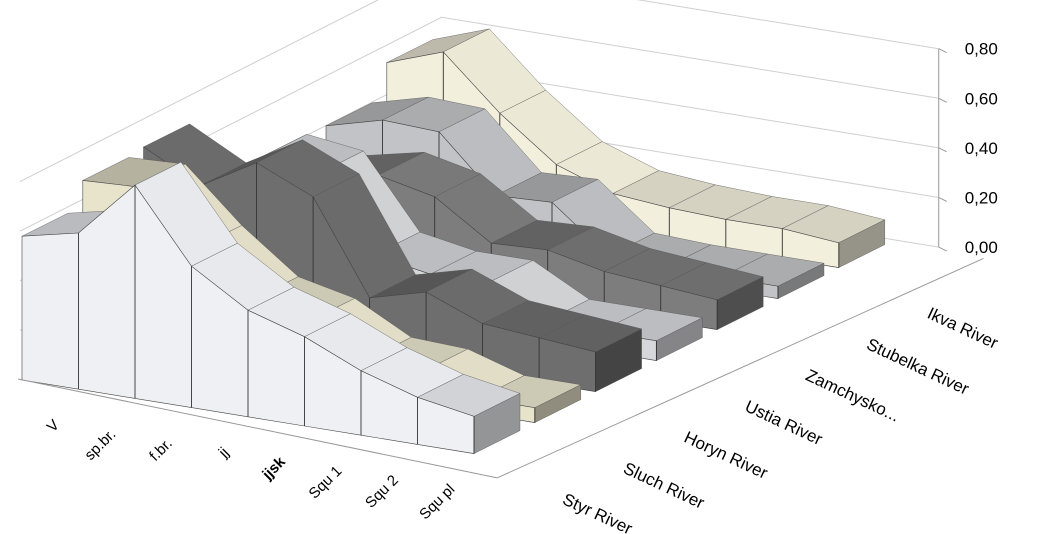  Describe the element at coordinates (273, 468) in the screenshot. I see `category-label: jjsk` at that location.